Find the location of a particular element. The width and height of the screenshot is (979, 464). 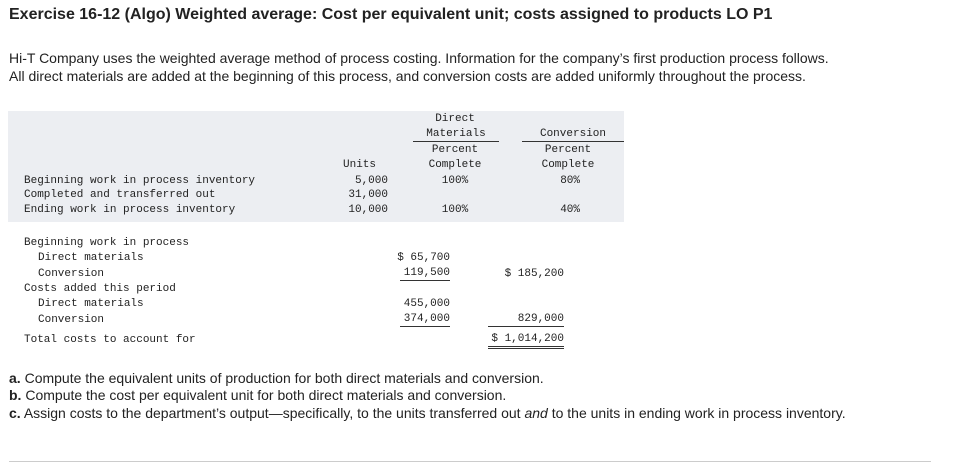

divider is located at coordinates (470, 461).